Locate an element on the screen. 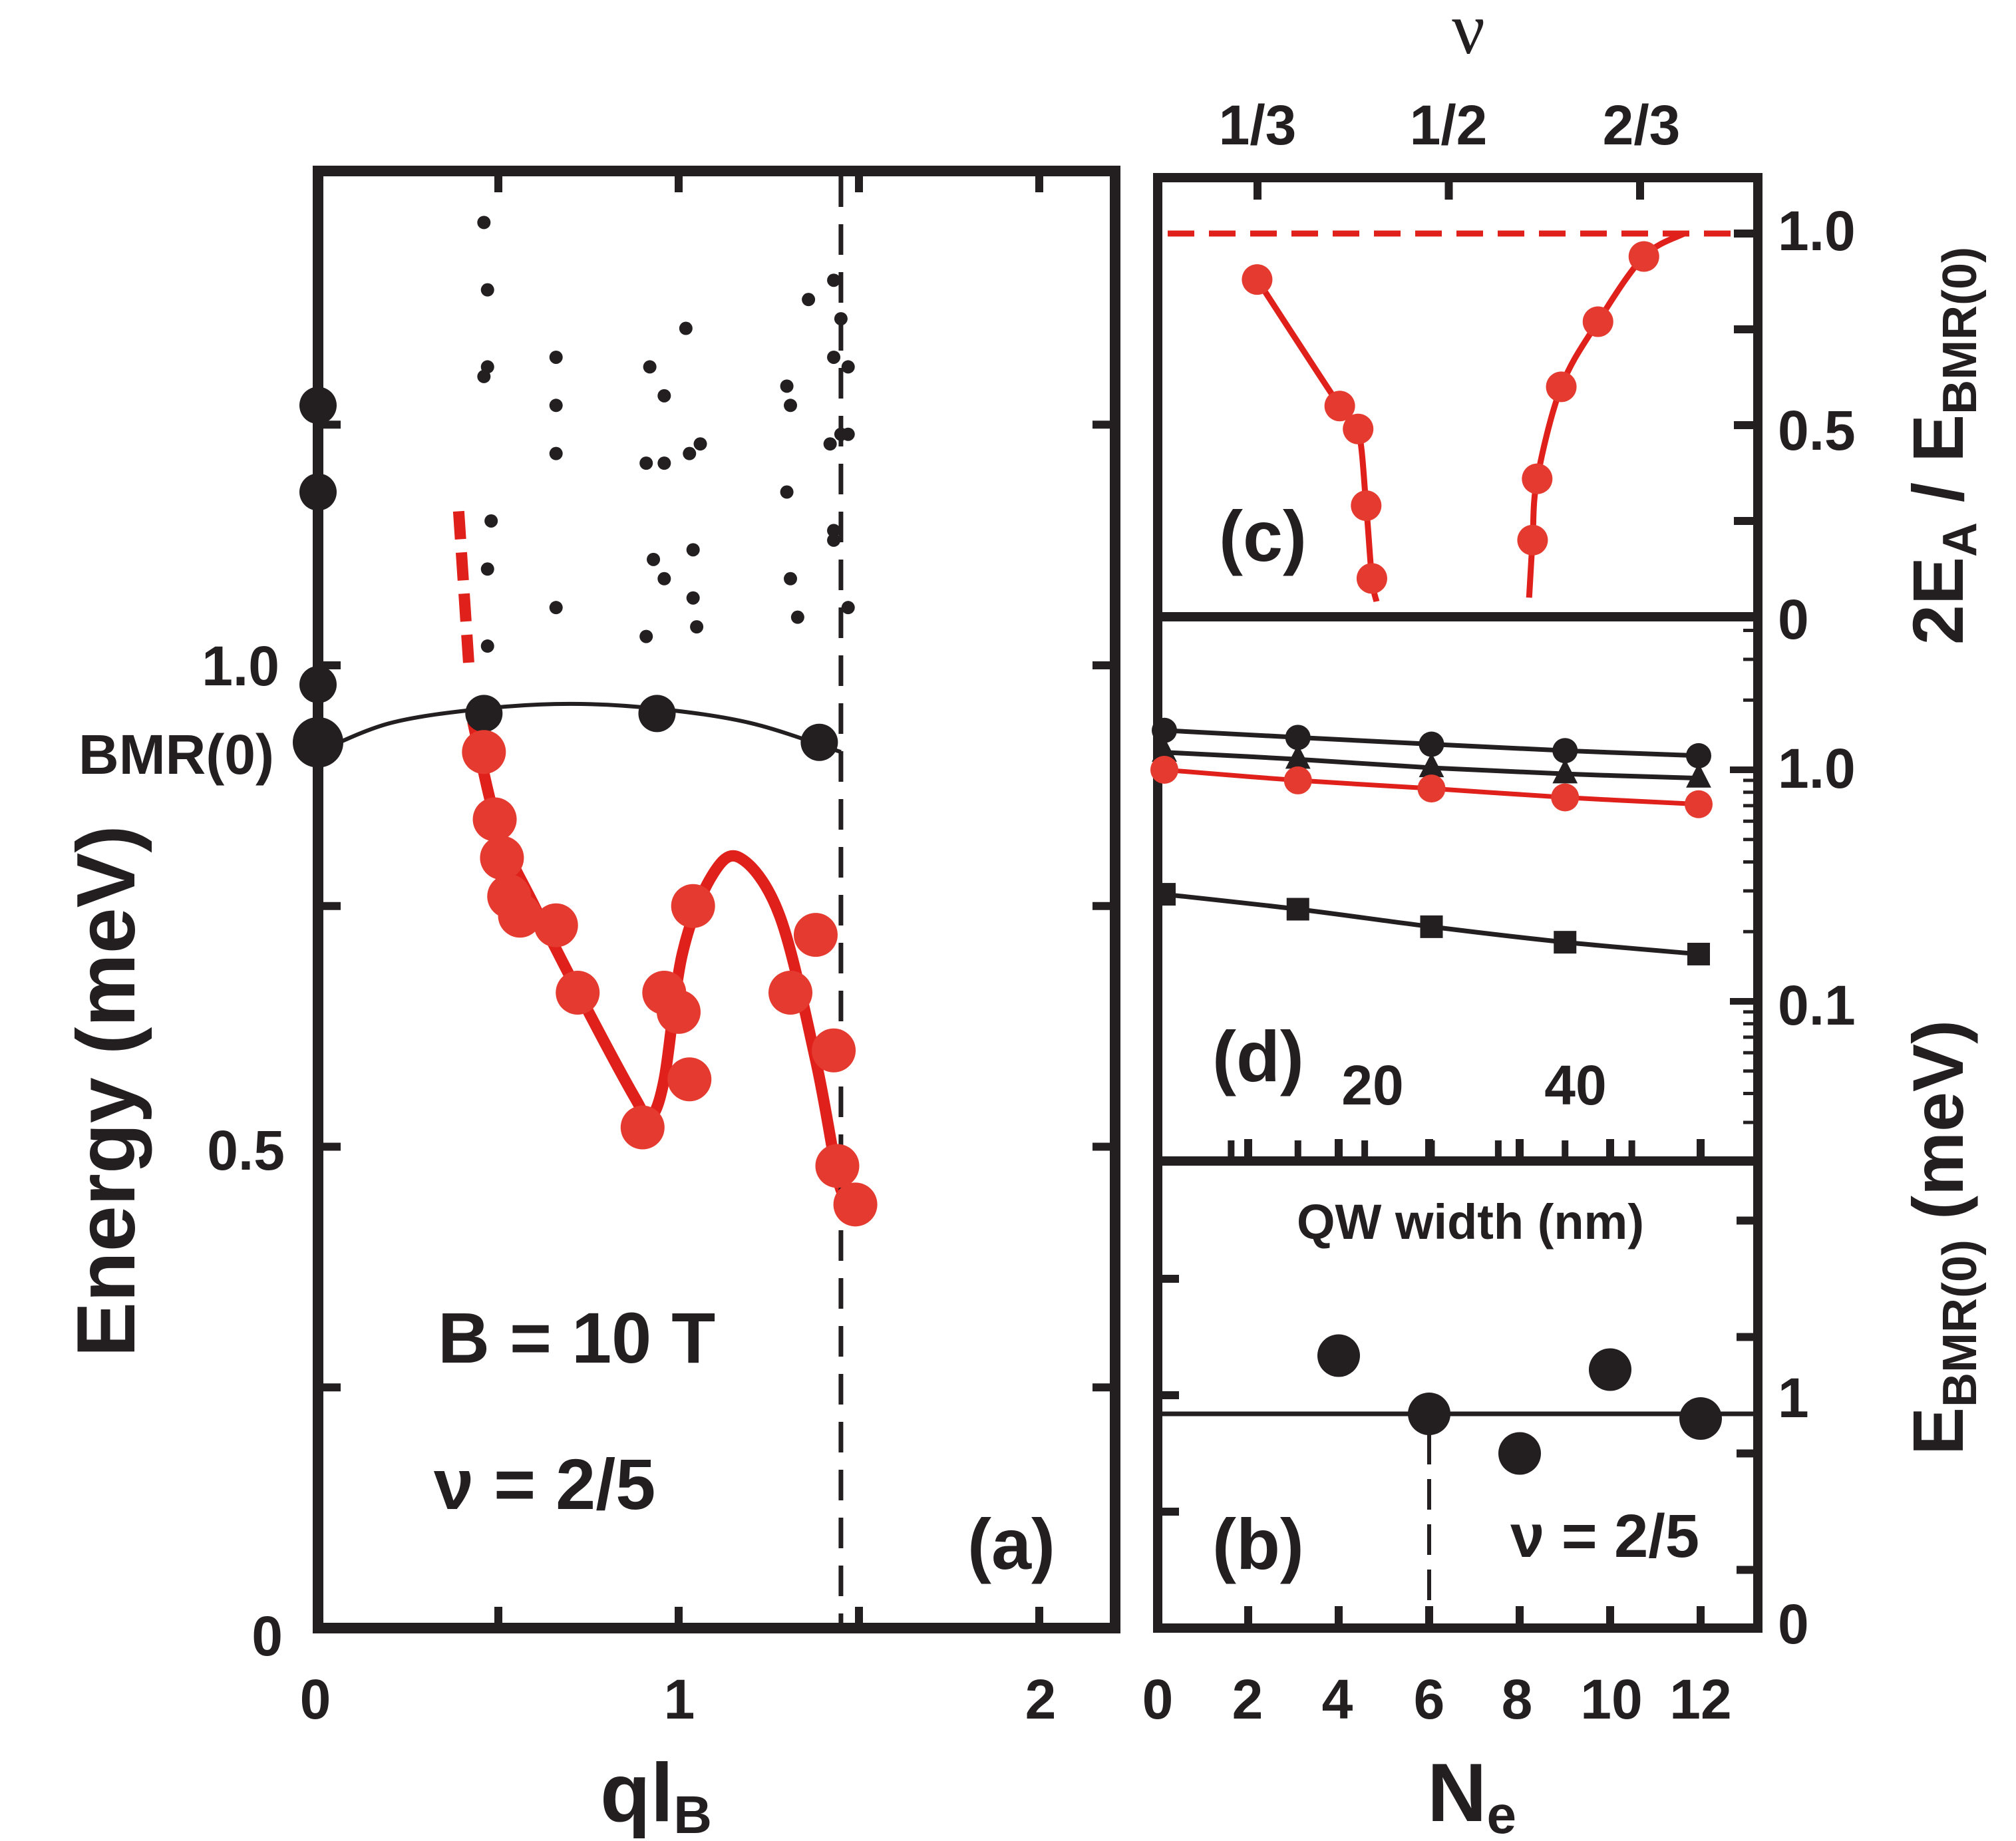  panel-a-x-axis-title-main: ql is located at coordinates (636, 1793).